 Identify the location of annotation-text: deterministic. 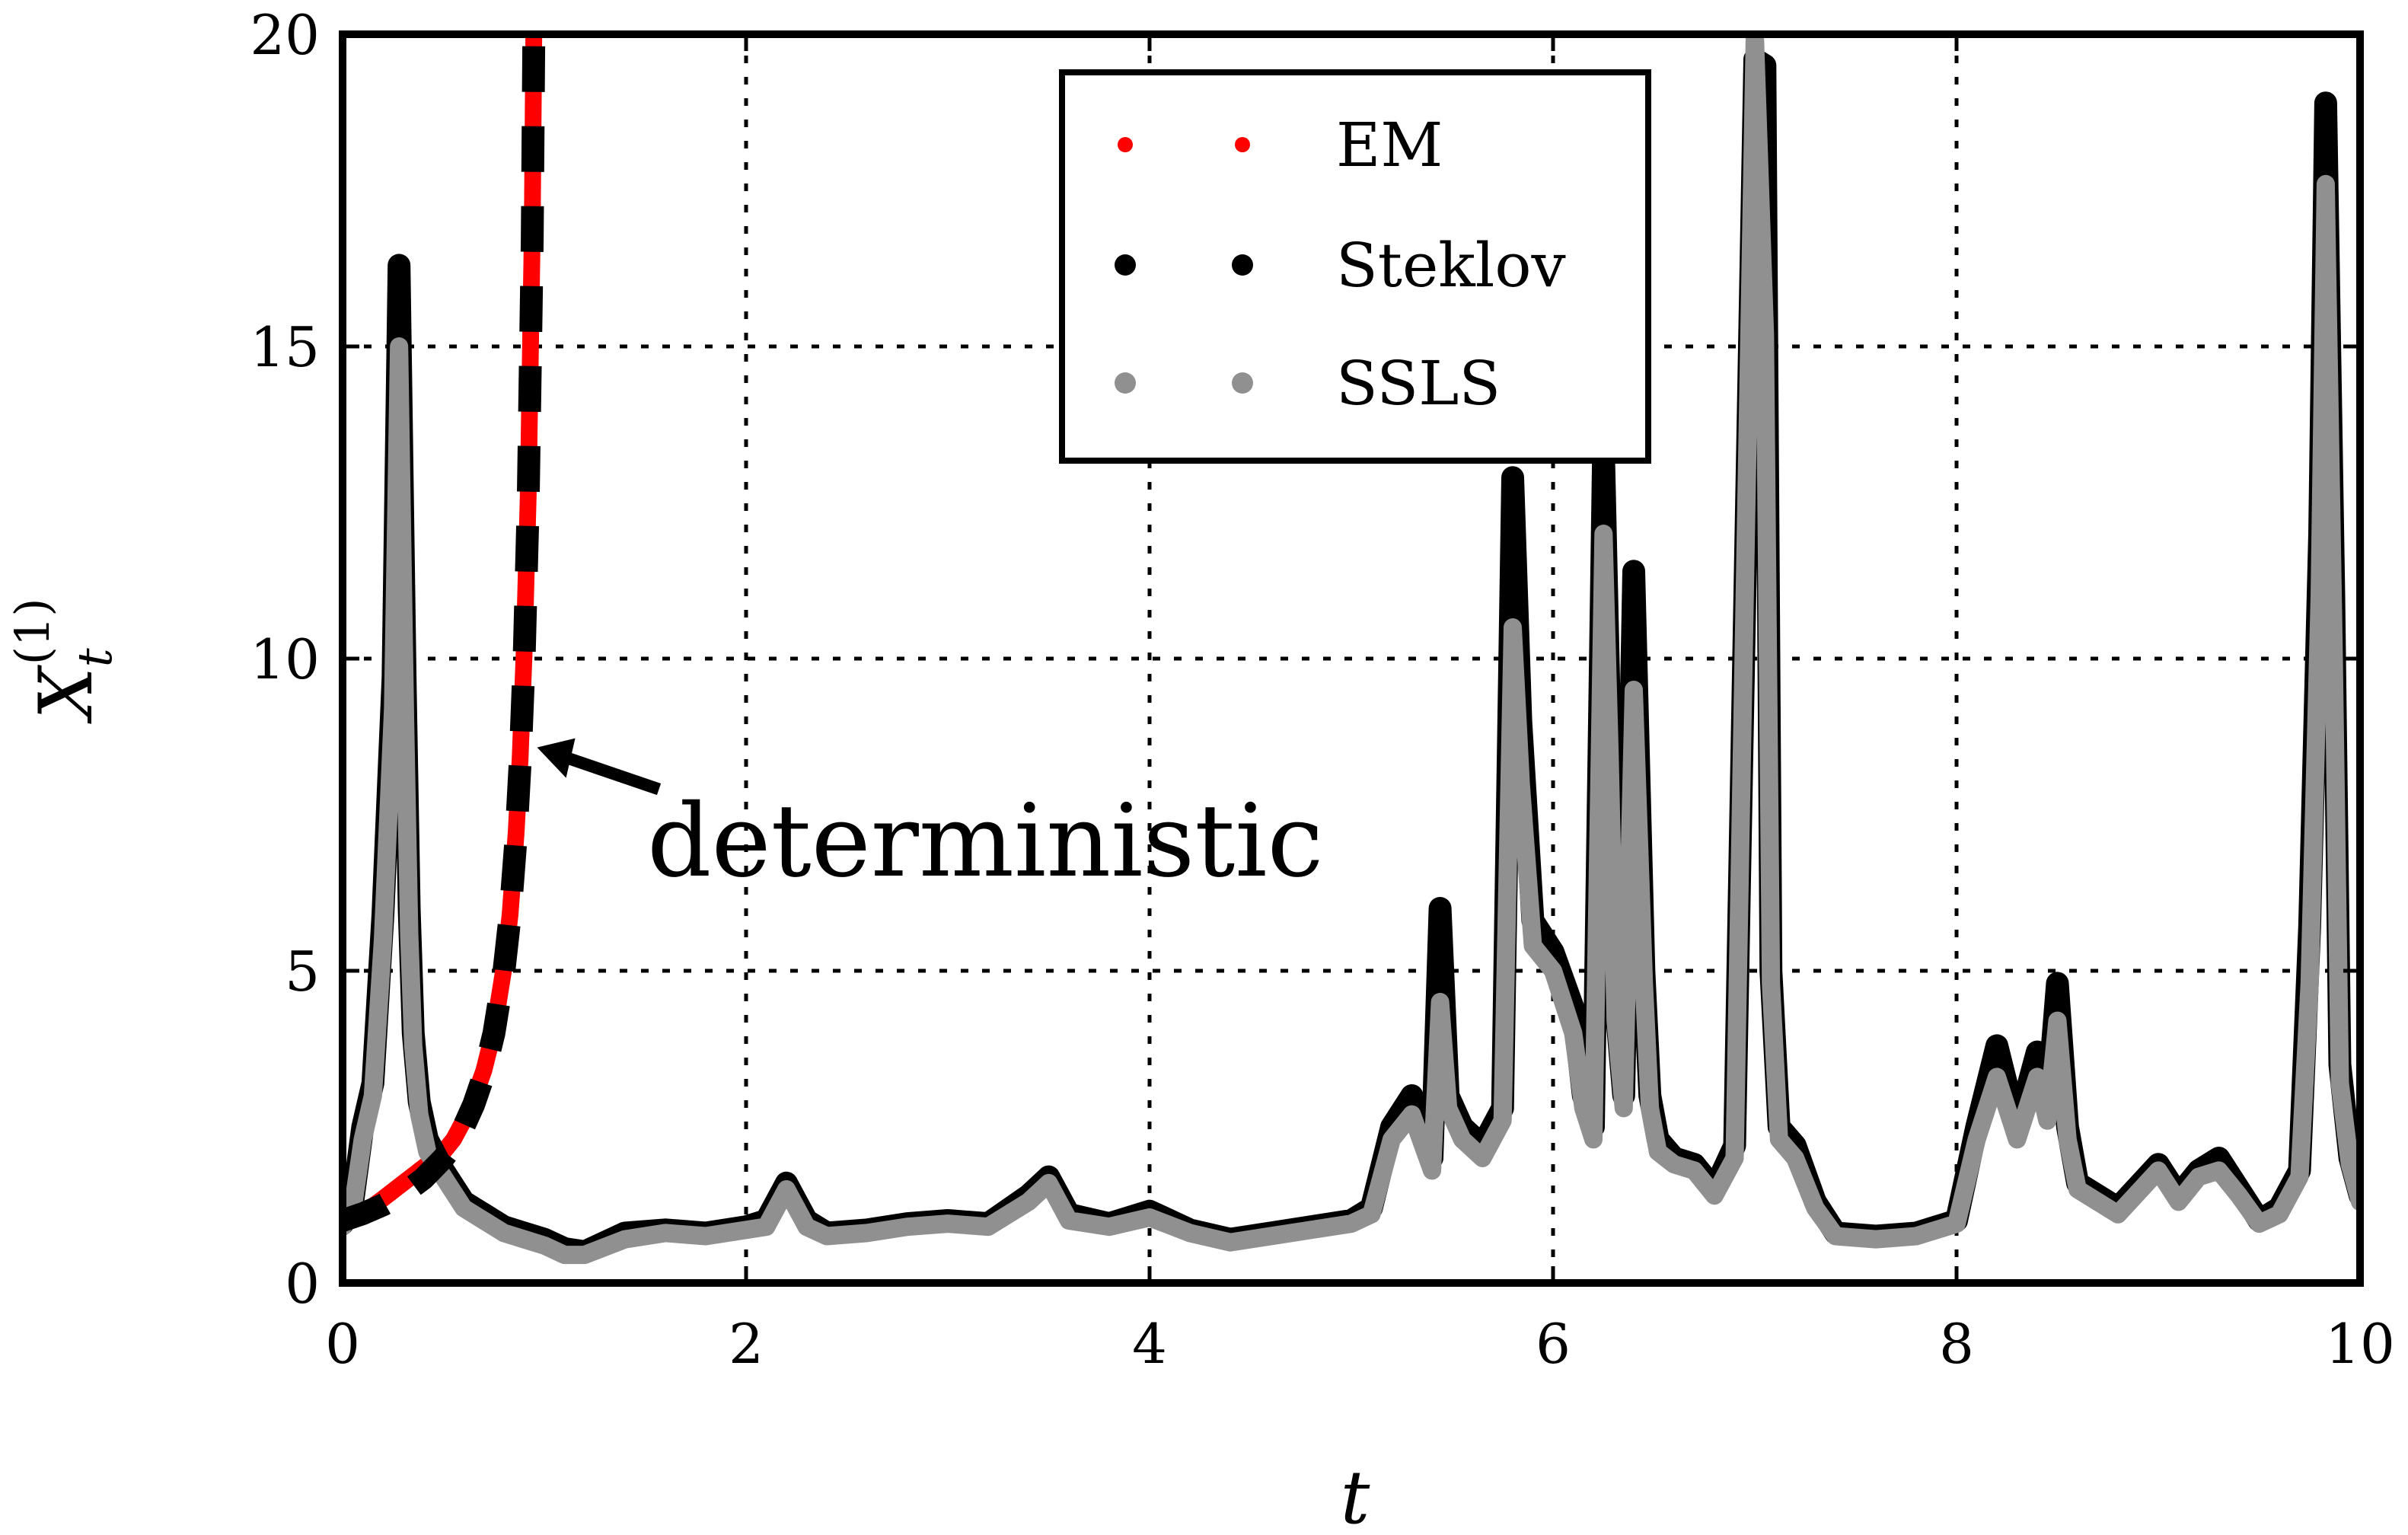
(985, 841).